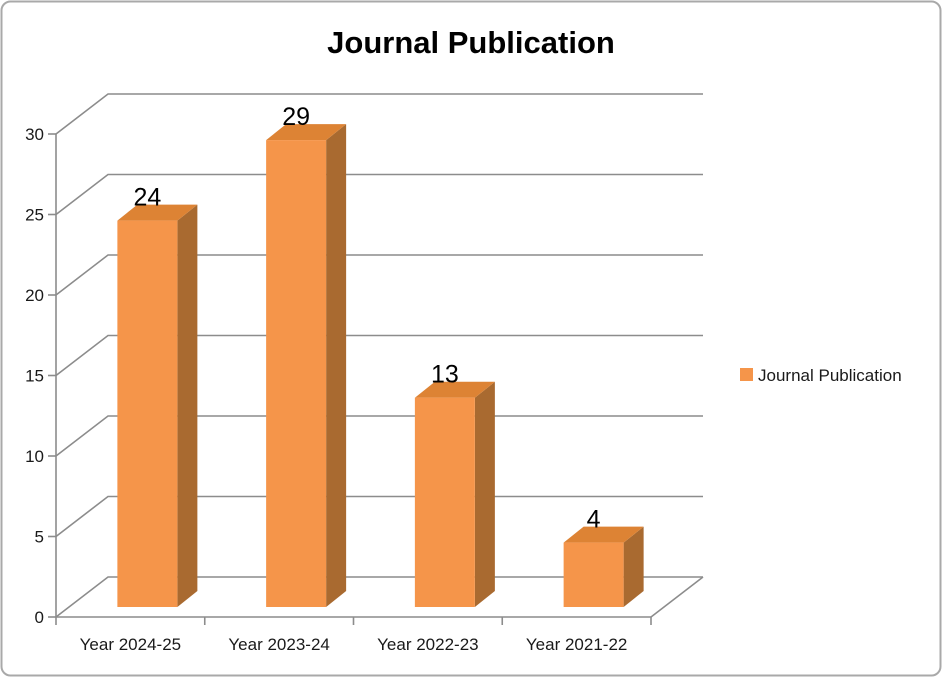  I want to click on x-tick-label: Year 2023-24, so click(278, 644).